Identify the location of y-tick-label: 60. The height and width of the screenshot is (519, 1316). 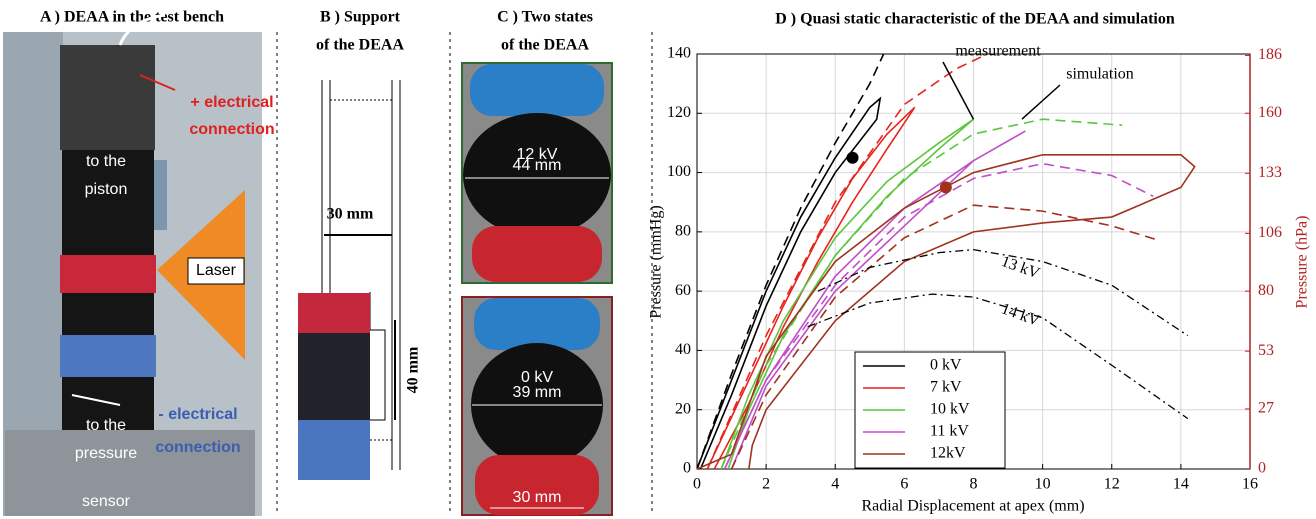
(683, 290).